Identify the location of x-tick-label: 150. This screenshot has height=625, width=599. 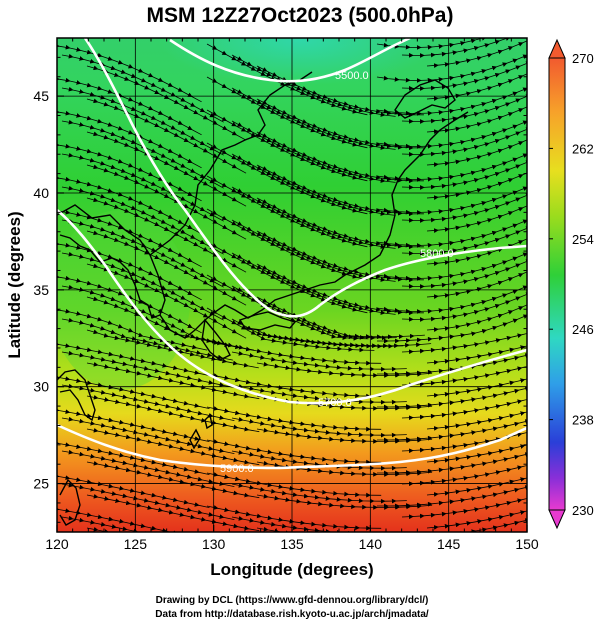
(527, 544).